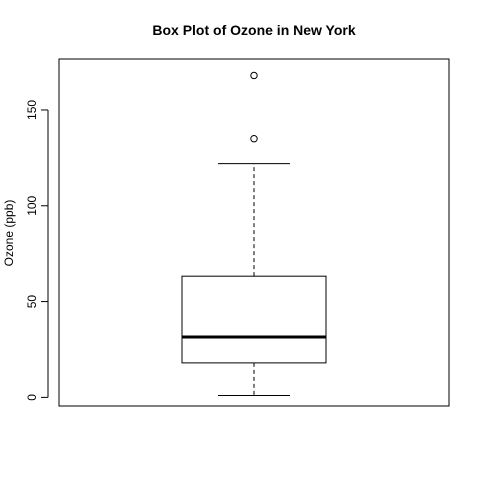  Describe the element at coordinates (253, 30) in the screenshot. I see `chart-title: Box Plot of Ozone in New York` at that location.